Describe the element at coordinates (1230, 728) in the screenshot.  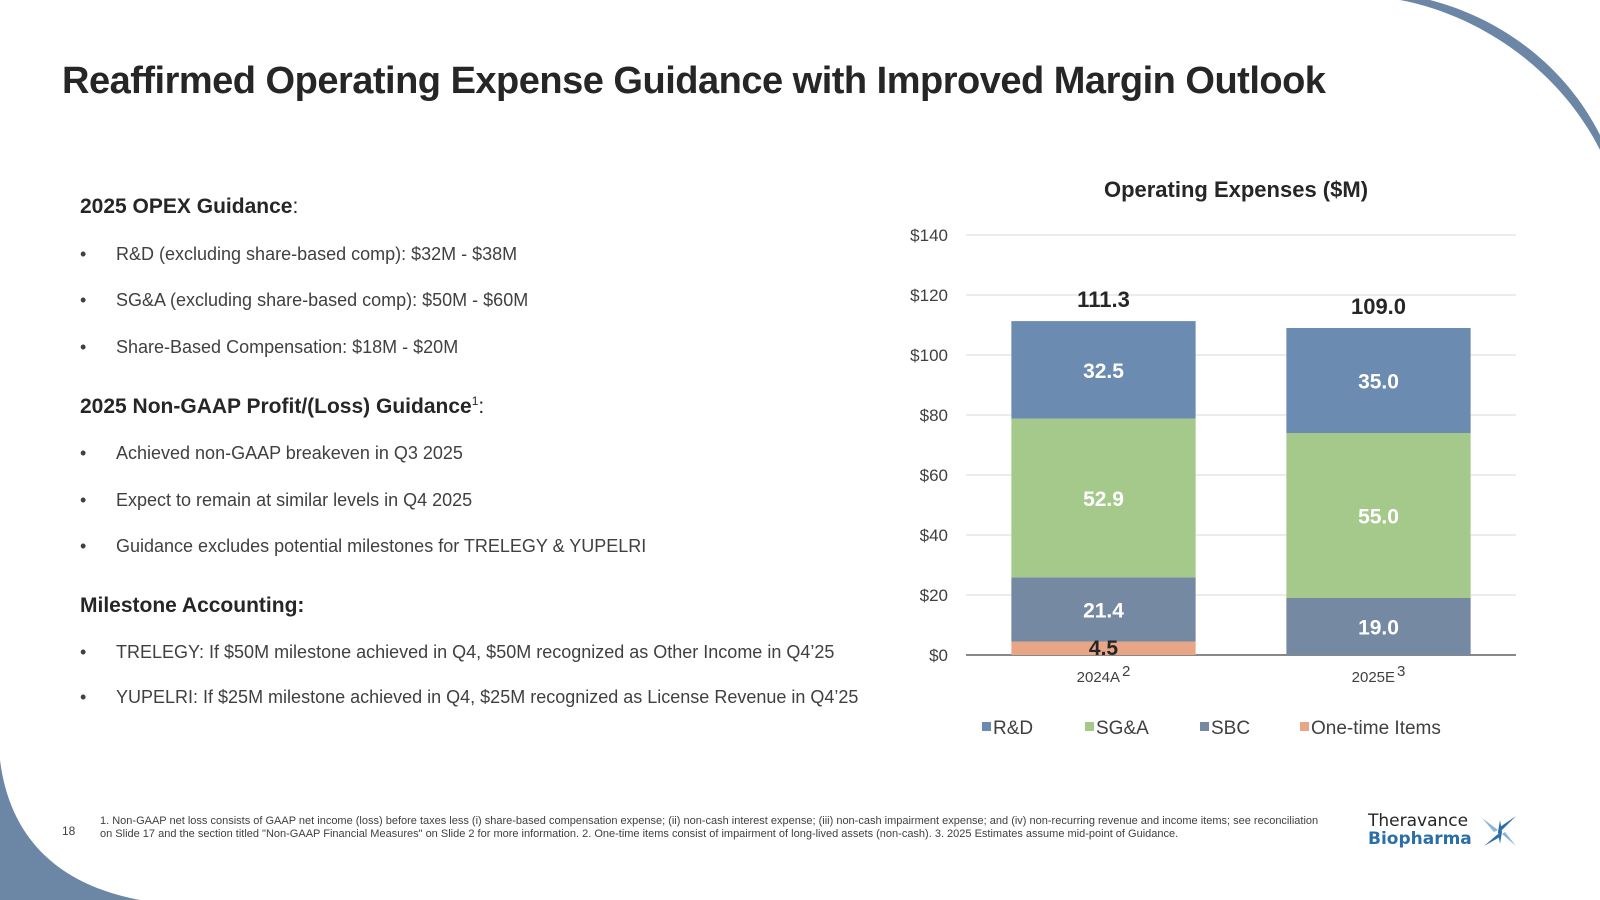
I see `legend-label: SBC` at that location.